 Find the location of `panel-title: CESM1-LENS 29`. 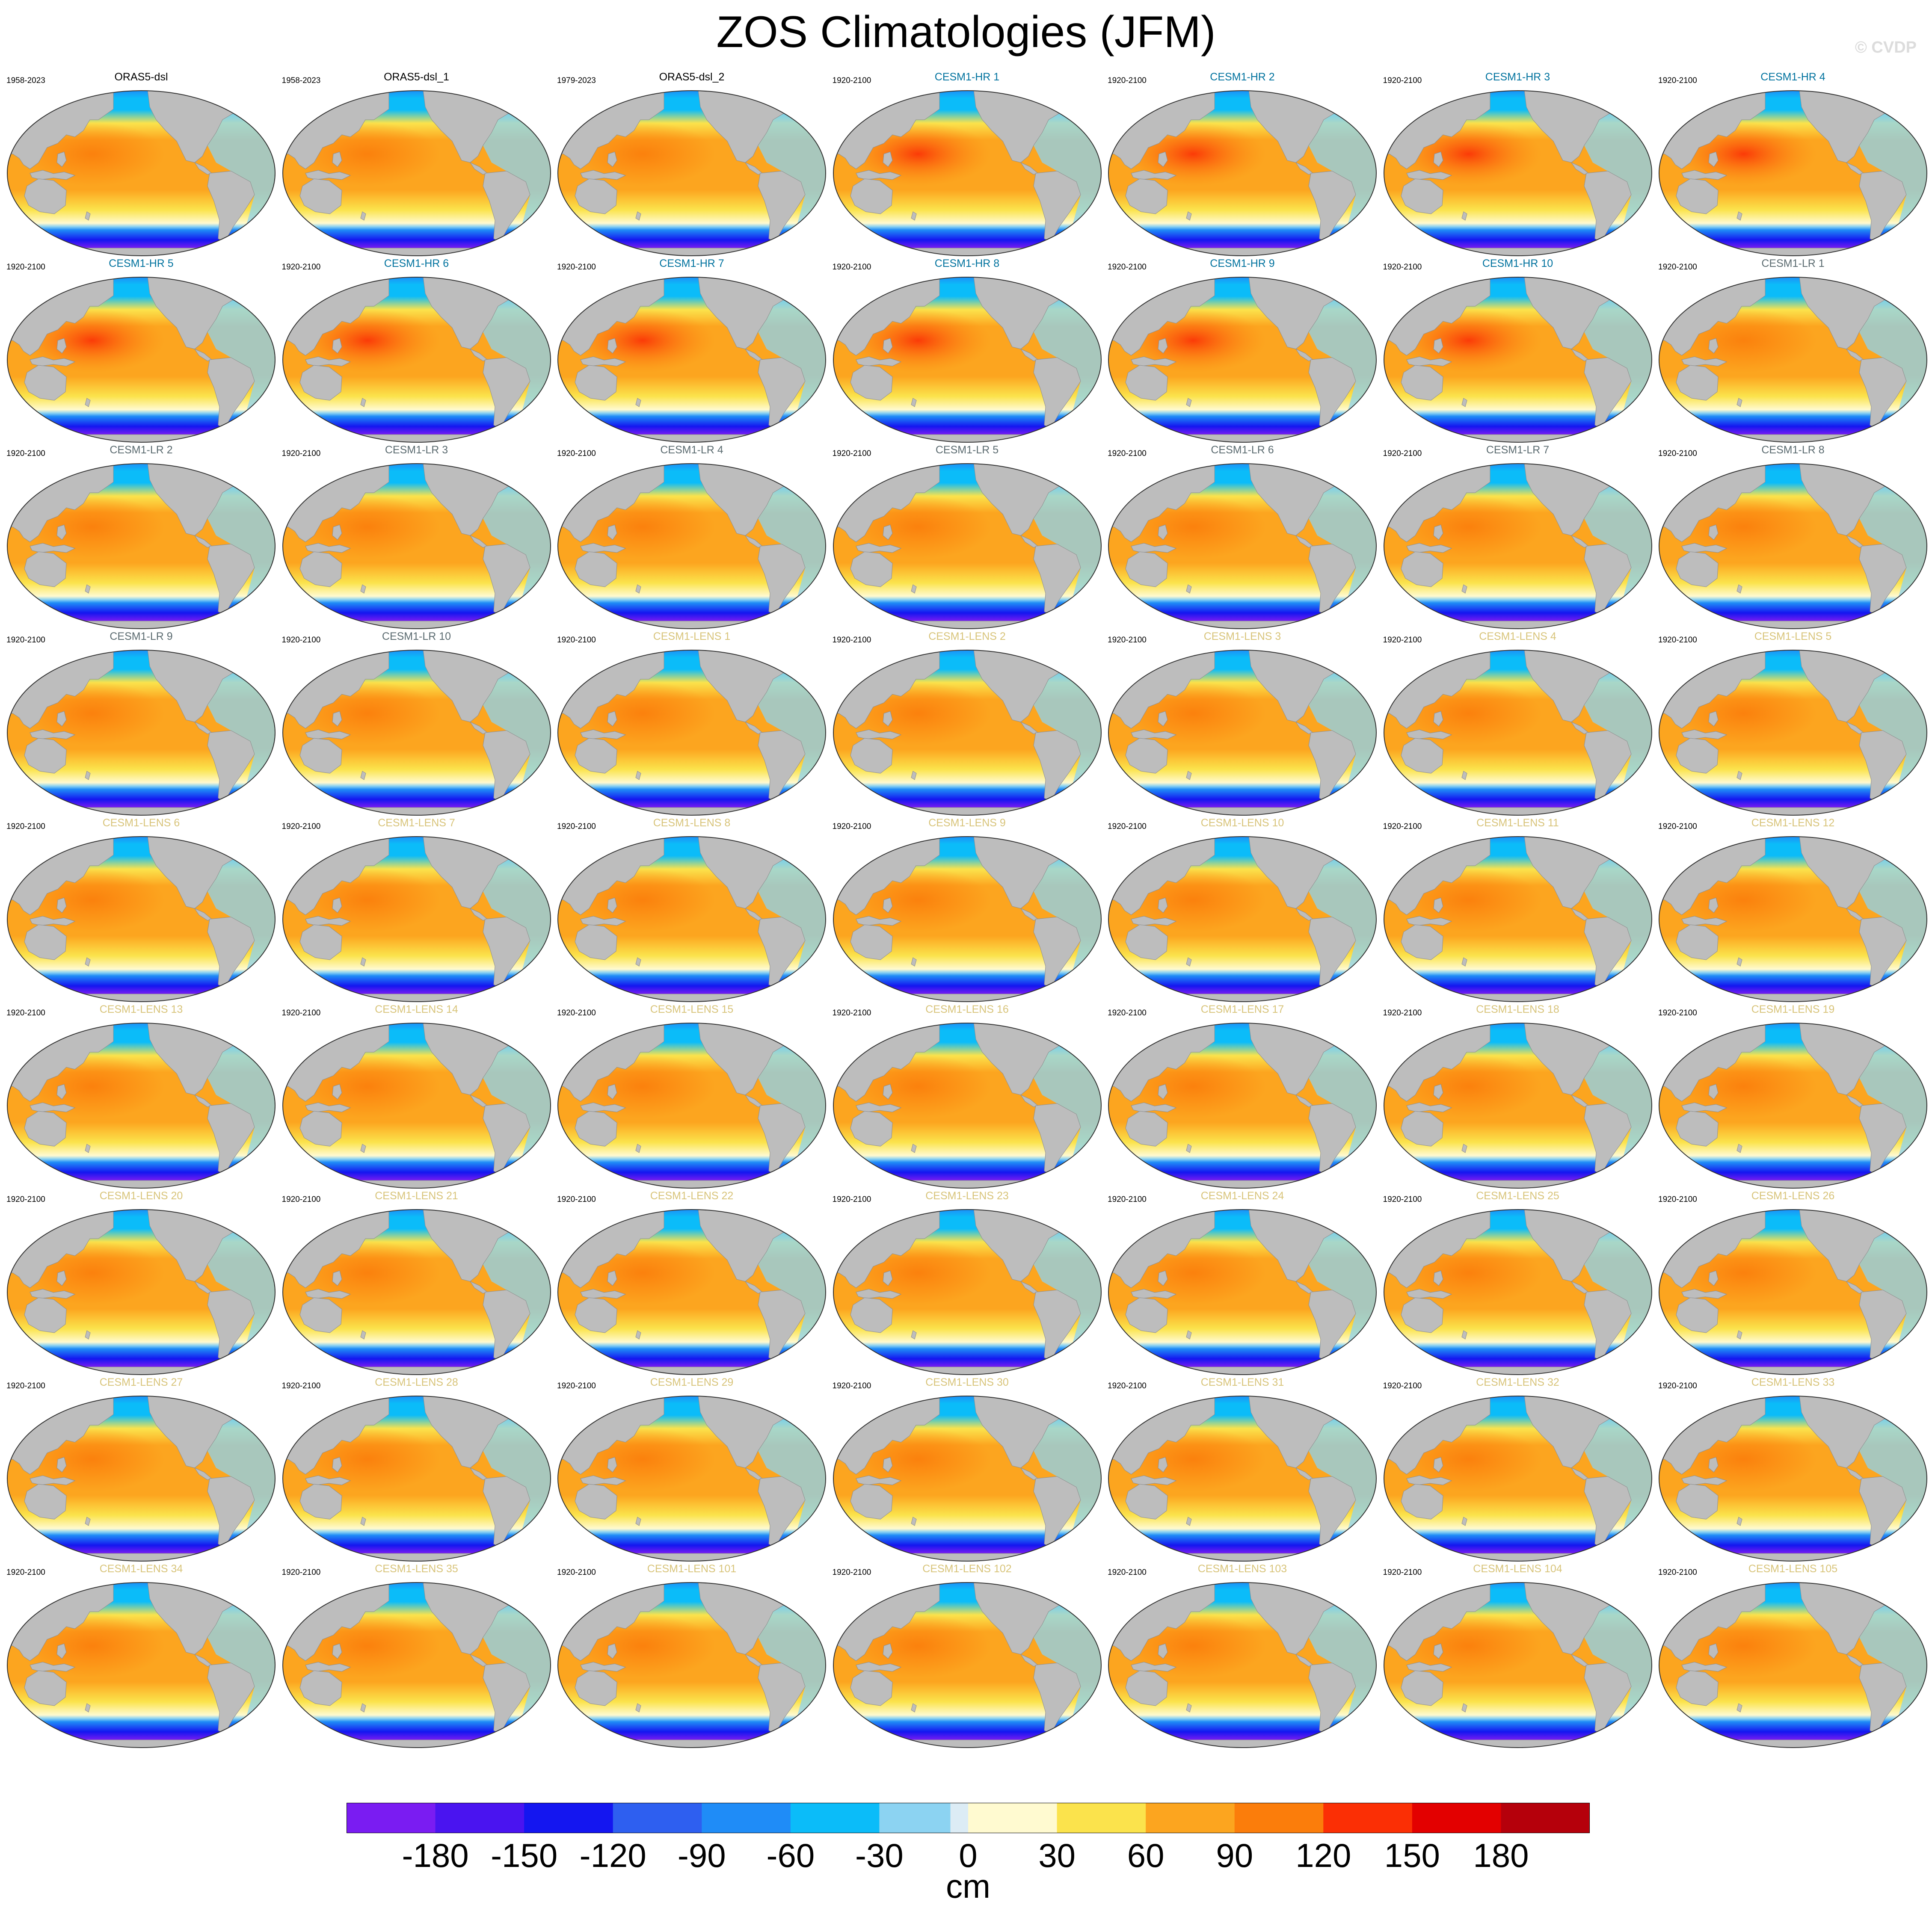

panel-title: CESM1-LENS 29 is located at coordinates (692, 1382).